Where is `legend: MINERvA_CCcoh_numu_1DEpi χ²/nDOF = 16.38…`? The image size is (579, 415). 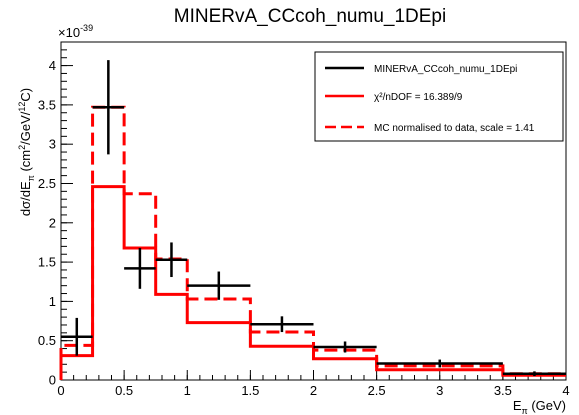
legend: MINERvA_CCcoh_numu_1DEpi χ²/nDOF = 16.38… is located at coordinates (439, 96).